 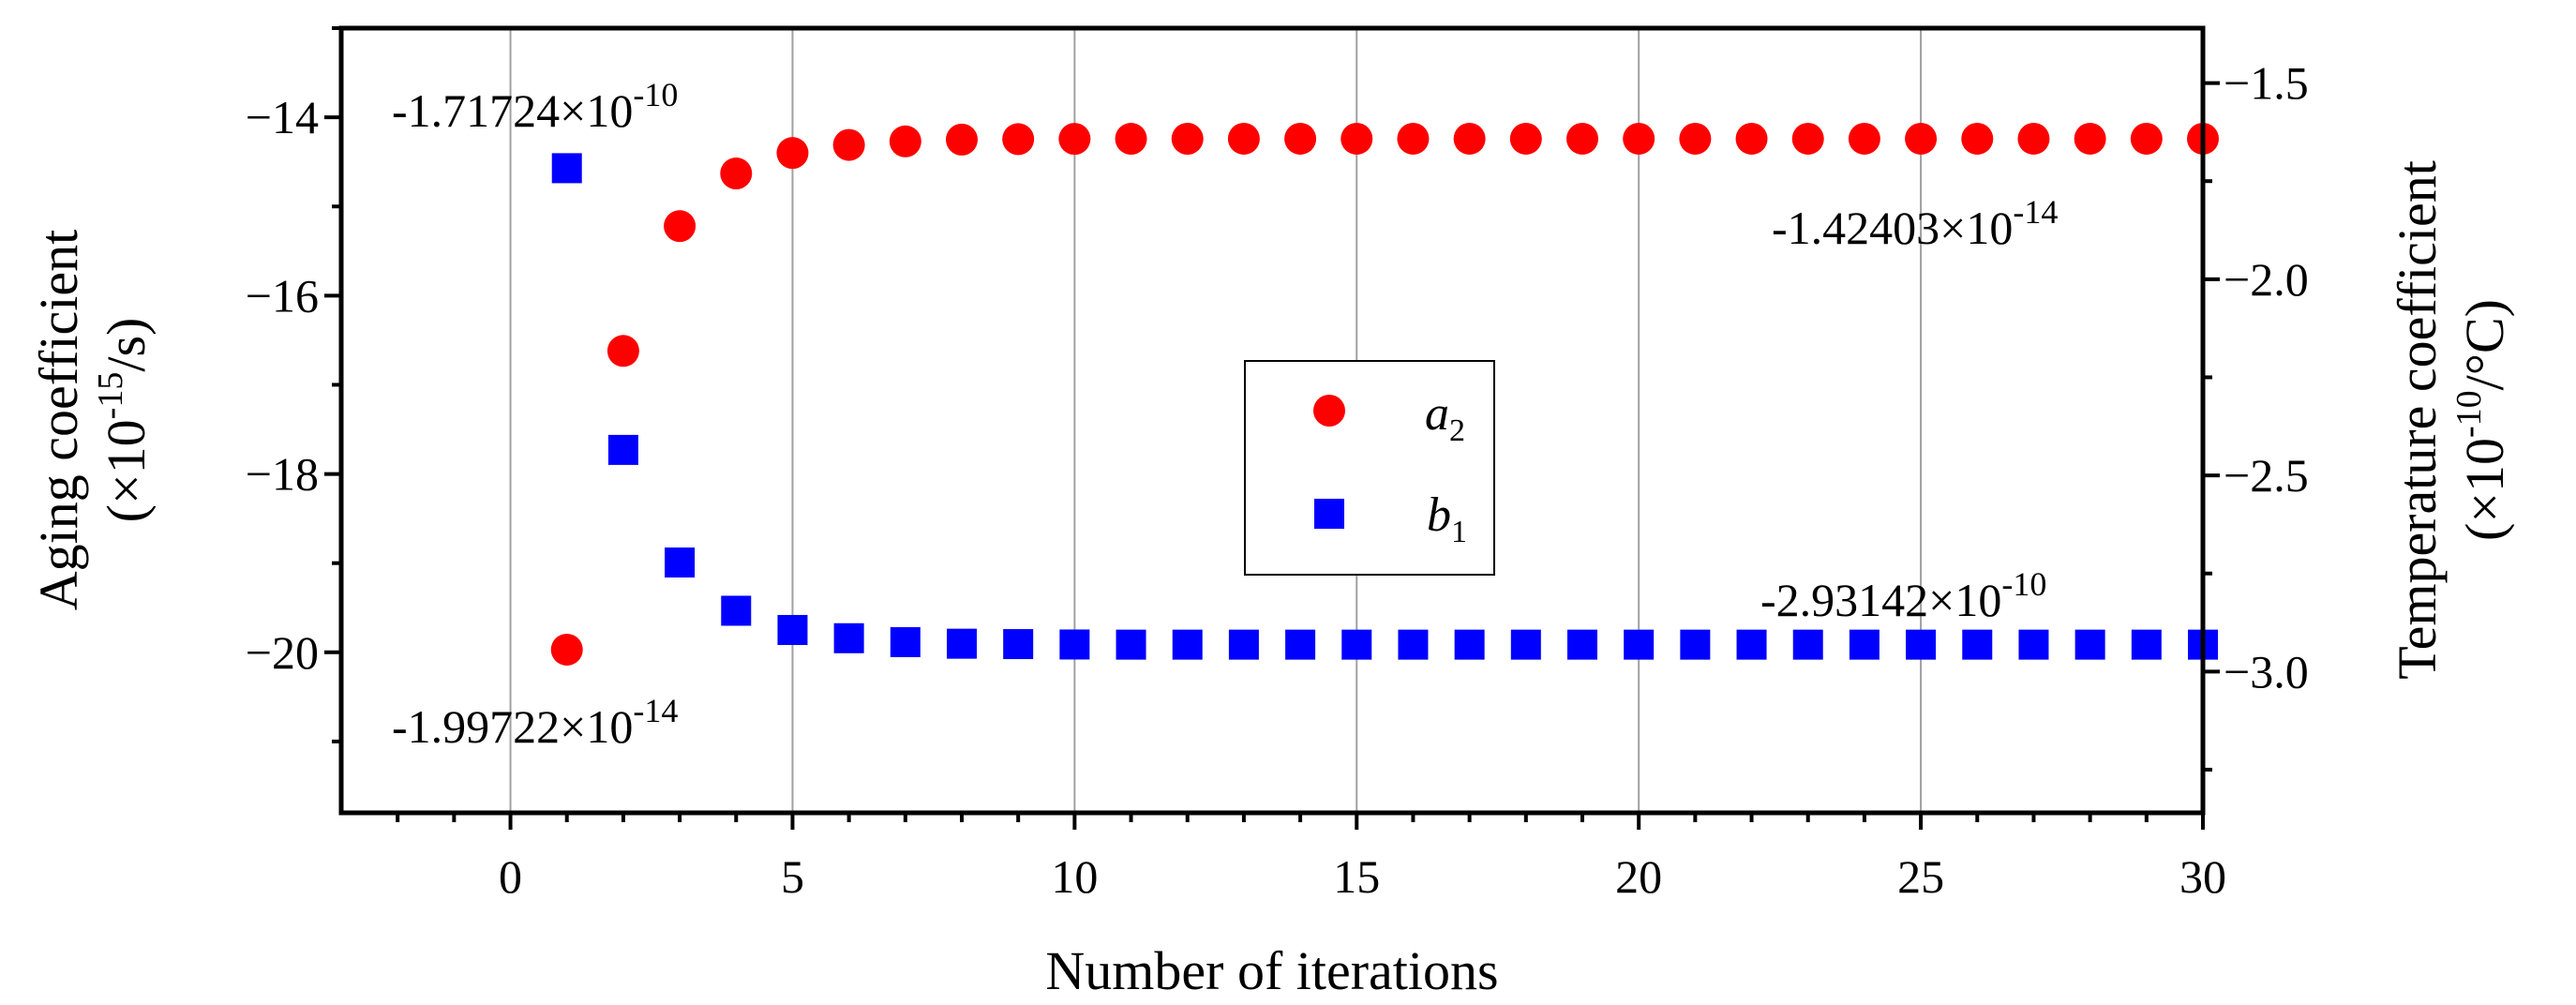 What do you see at coordinates (1074, 876) in the screenshot?
I see `x-tick-label: 10` at bounding box center [1074, 876].